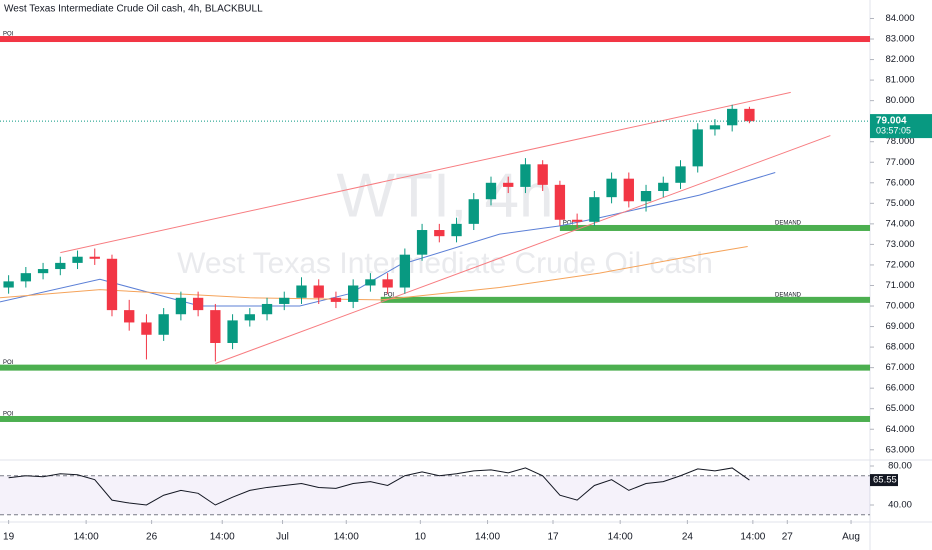 This screenshot has height=550, width=932. Describe the element at coordinates (444, 195) in the screenshot. I see `watermark: WTI, 4h` at that location.